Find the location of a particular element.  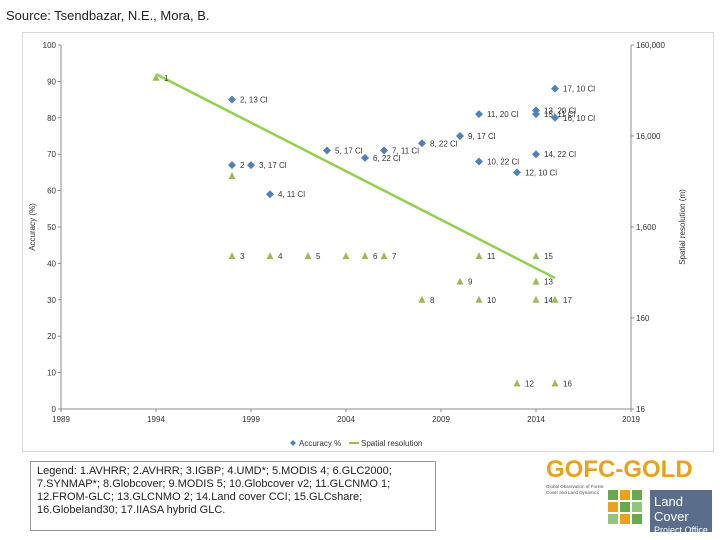

spatial-point-label: 16 is located at coordinates (567, 384).